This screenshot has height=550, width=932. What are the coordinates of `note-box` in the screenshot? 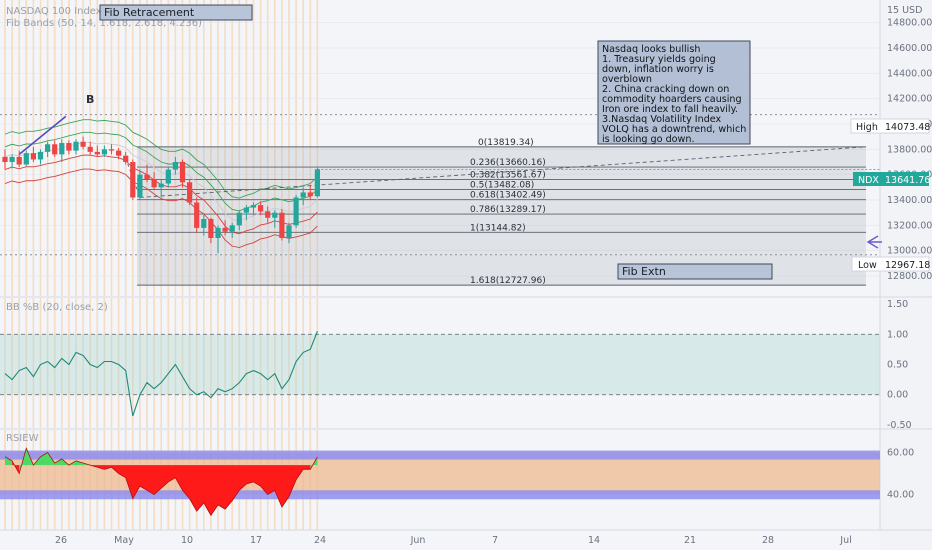 It's located at (674, 92).